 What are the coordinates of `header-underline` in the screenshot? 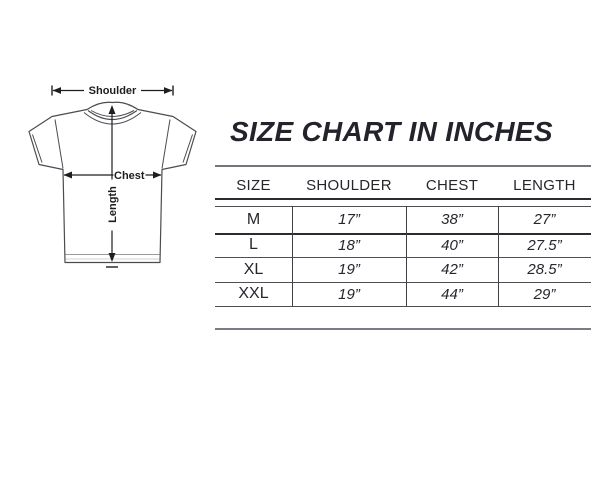 It's located at (403, 199).